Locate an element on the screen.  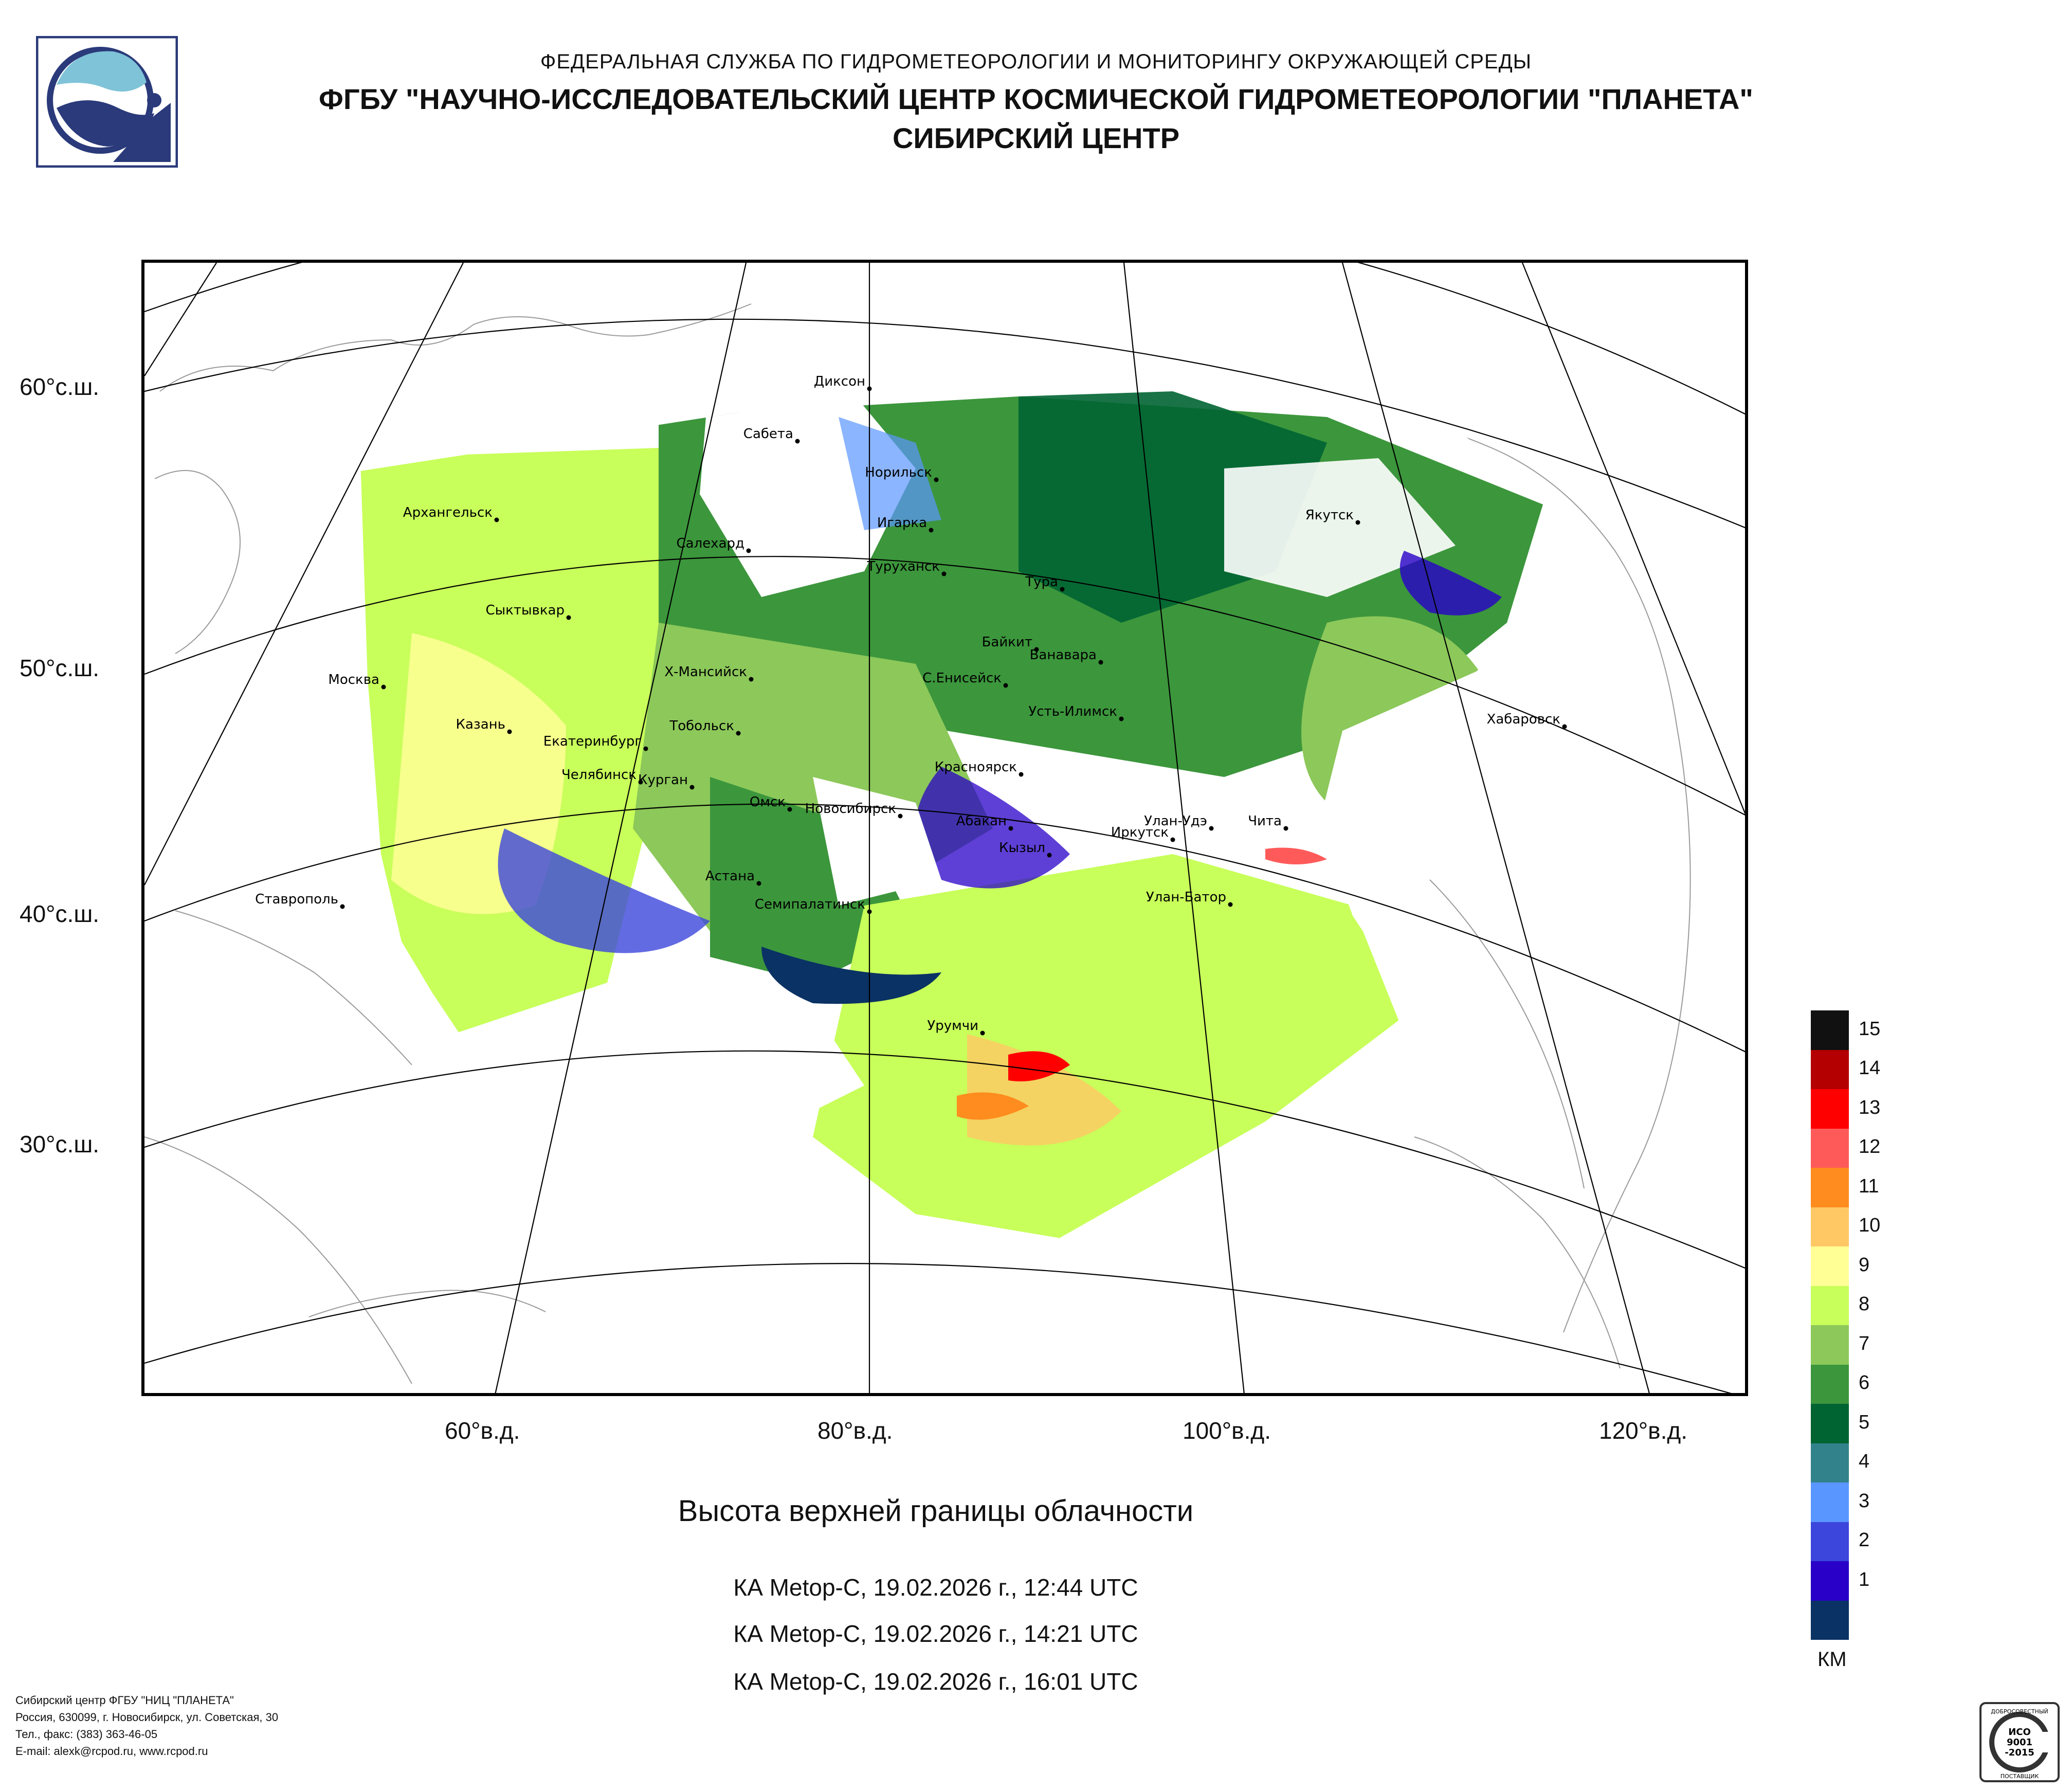
city-label: Ставрополь is located at coordinates (296, 899).